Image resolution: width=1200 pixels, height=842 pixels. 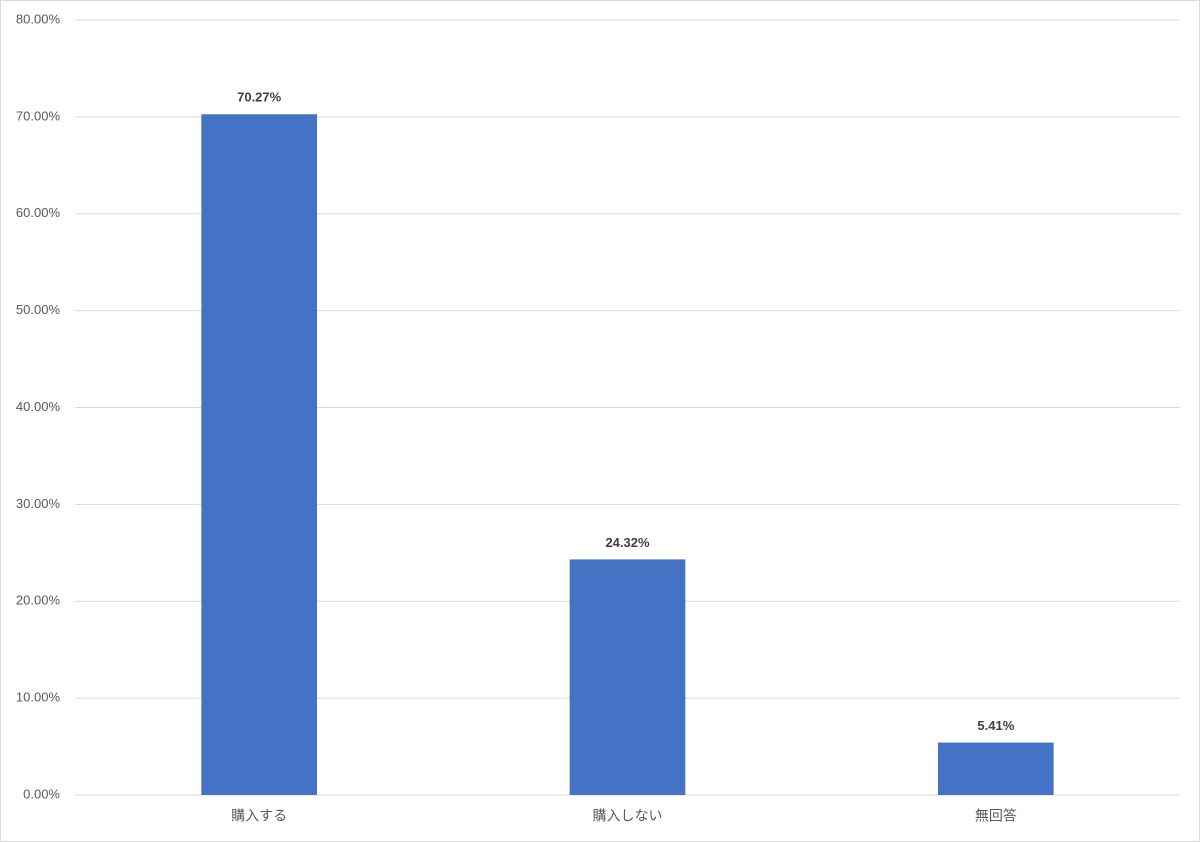 I want to click on y-tick-label: 50.00%, so click(x=38, y=309).